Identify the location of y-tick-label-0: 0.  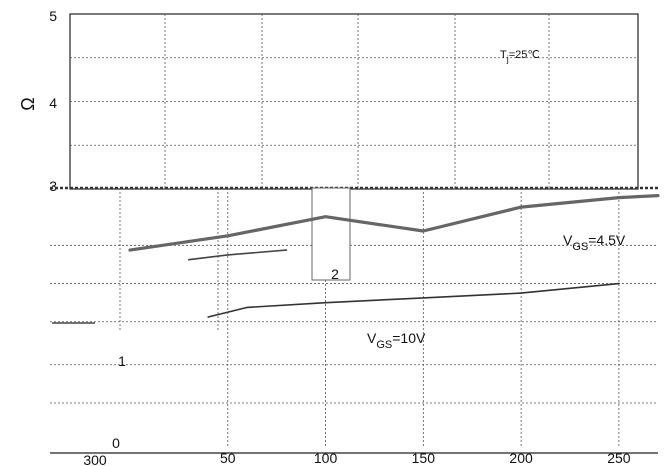
(116, 443).